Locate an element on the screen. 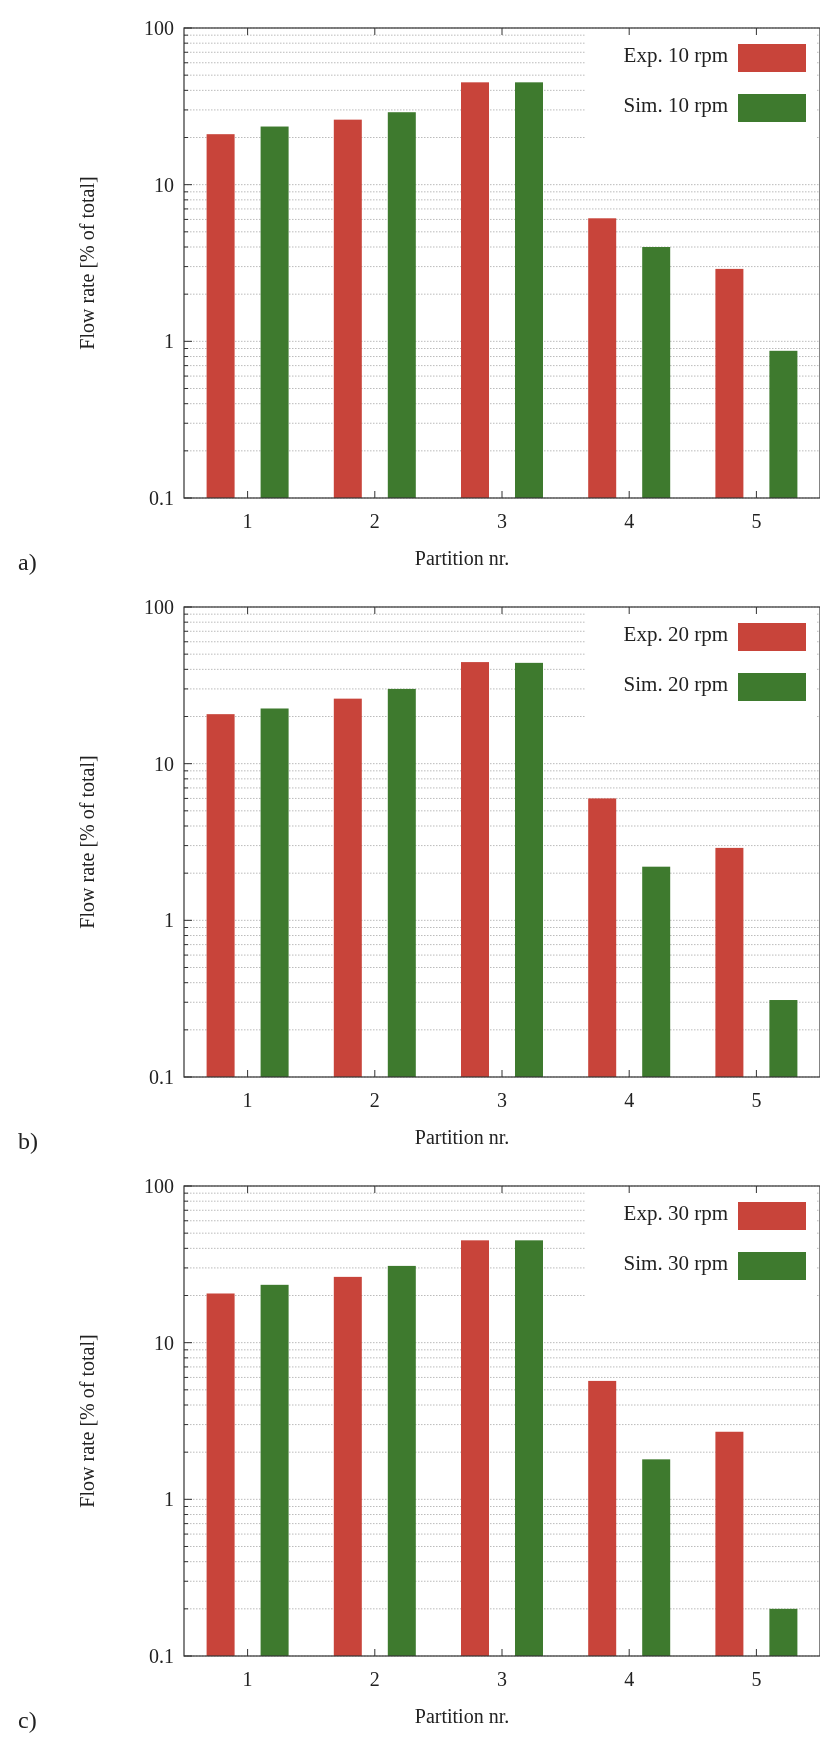  legend-label: Sim. 30 rpm is located at coordinates (675, 1263).